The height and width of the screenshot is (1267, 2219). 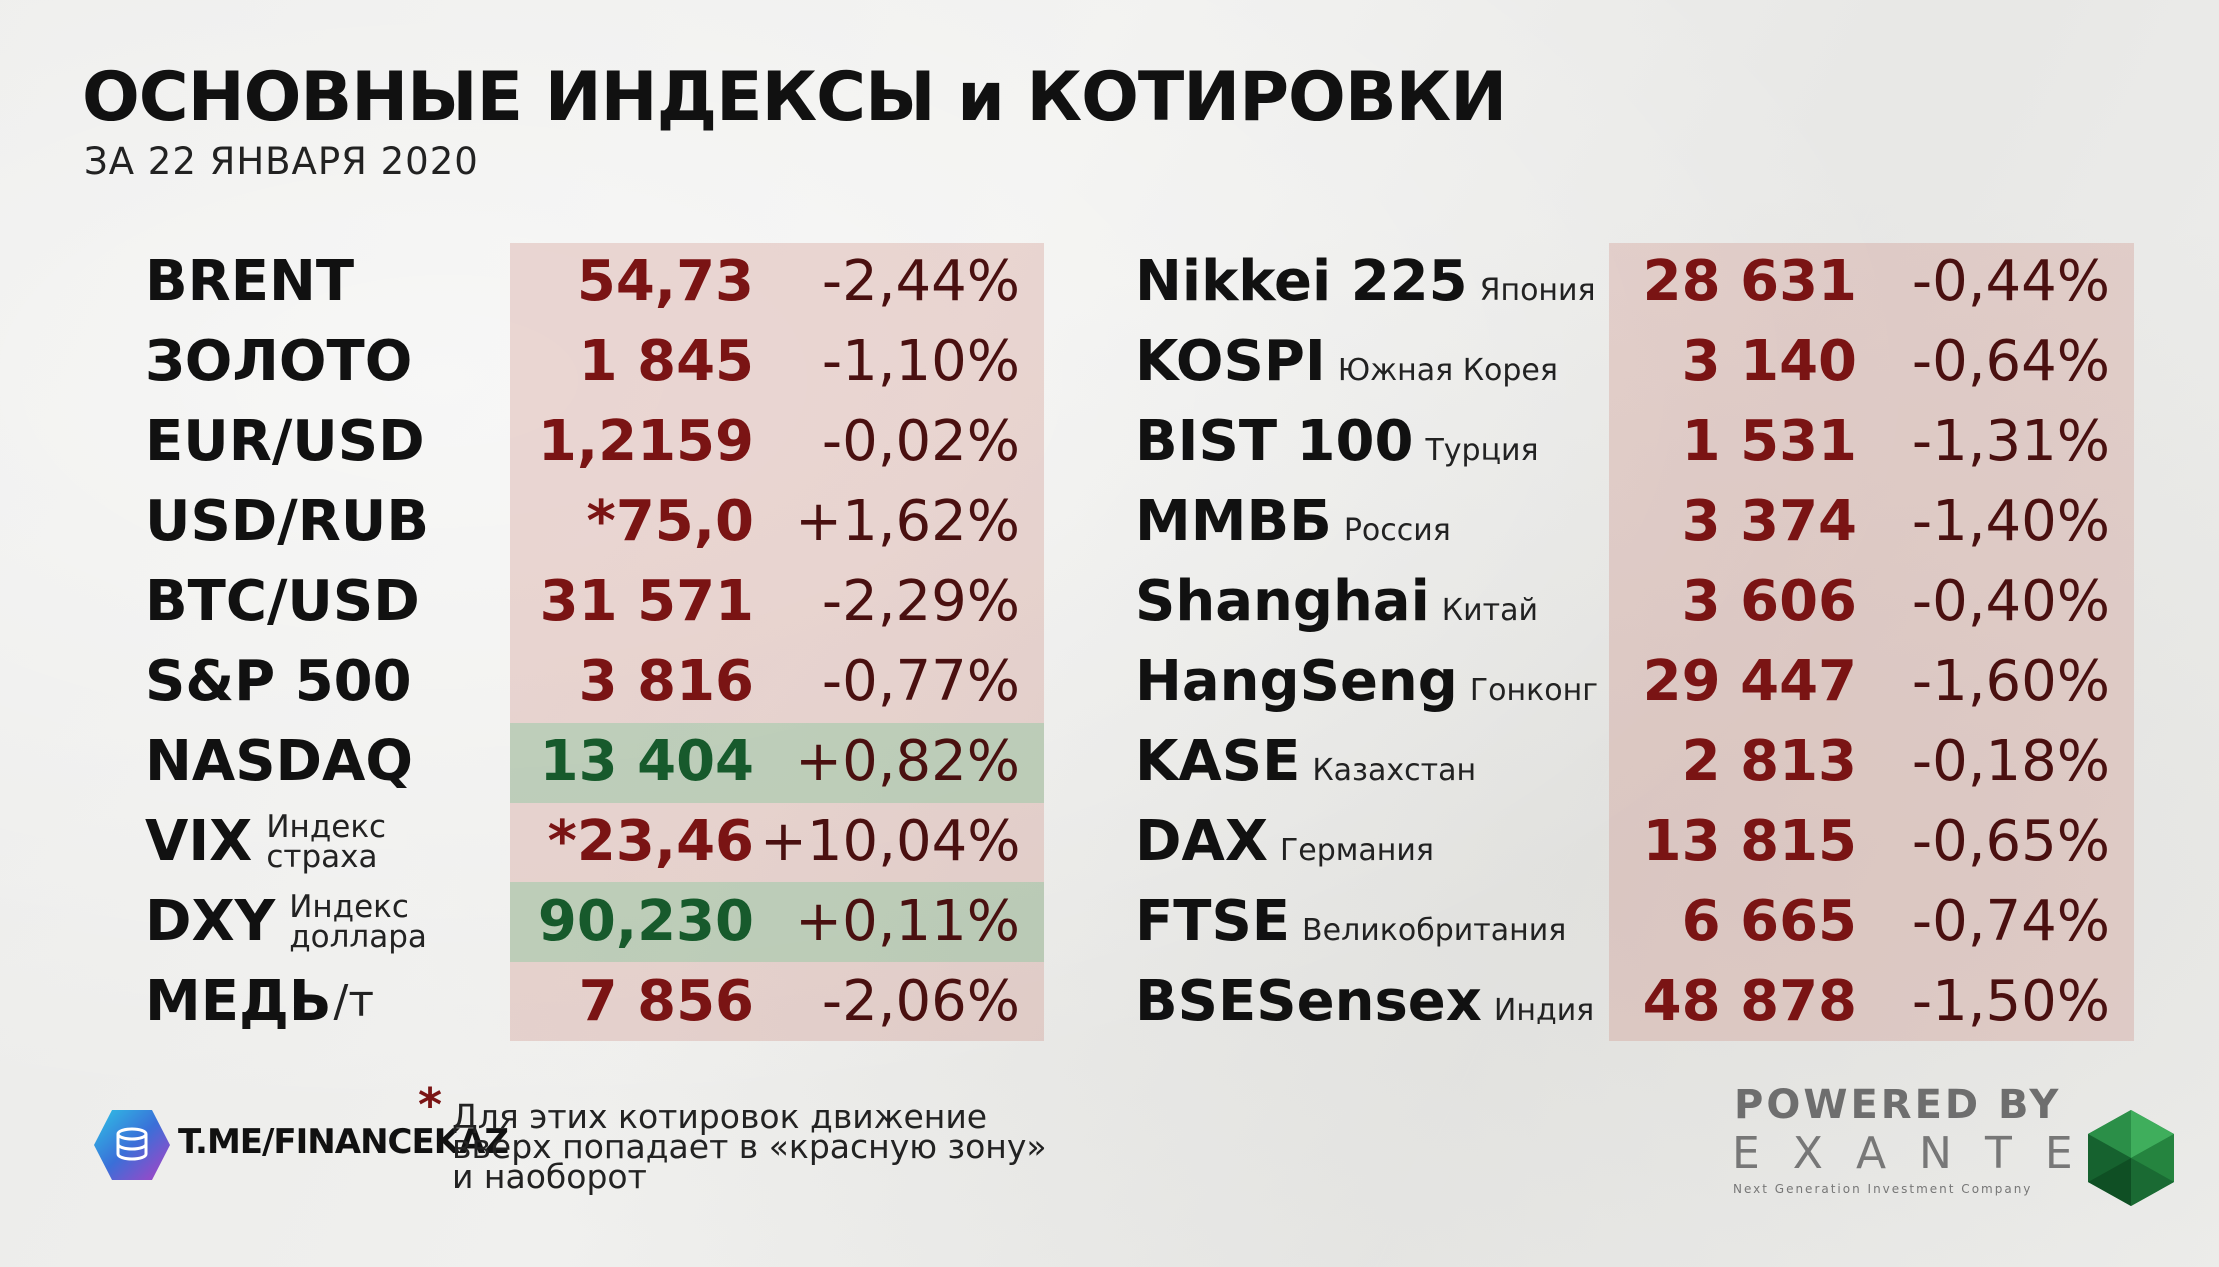 What do you see at coordinates (1394, 770) in the screenshot?
I see `index-country: Казахстан` at bounding box center [1394, 770].